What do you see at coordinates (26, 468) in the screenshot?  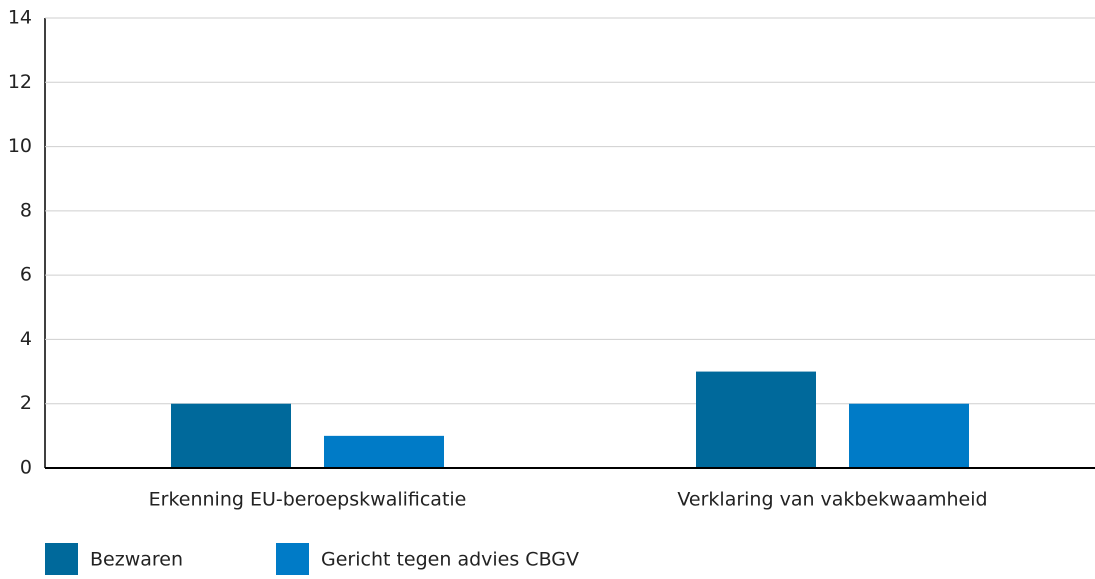 I see `y-tick-label: 0` at bounding box center [26, 468].